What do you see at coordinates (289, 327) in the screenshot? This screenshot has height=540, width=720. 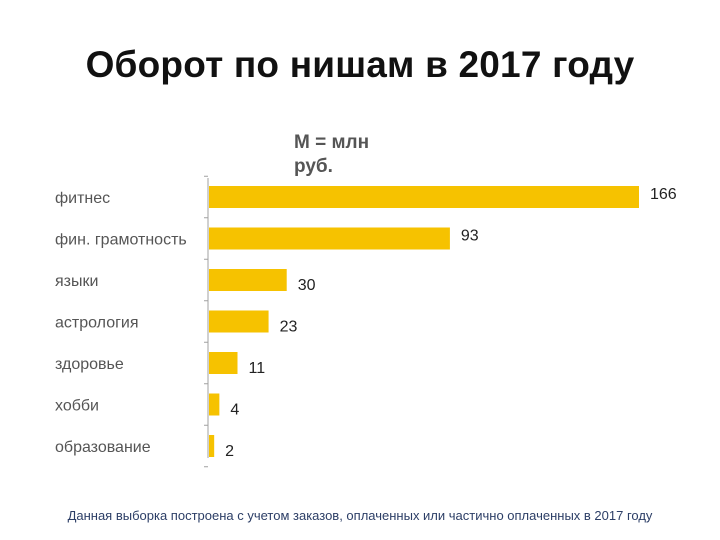 I see `value-label: 23` at bounding box center [289, 327].